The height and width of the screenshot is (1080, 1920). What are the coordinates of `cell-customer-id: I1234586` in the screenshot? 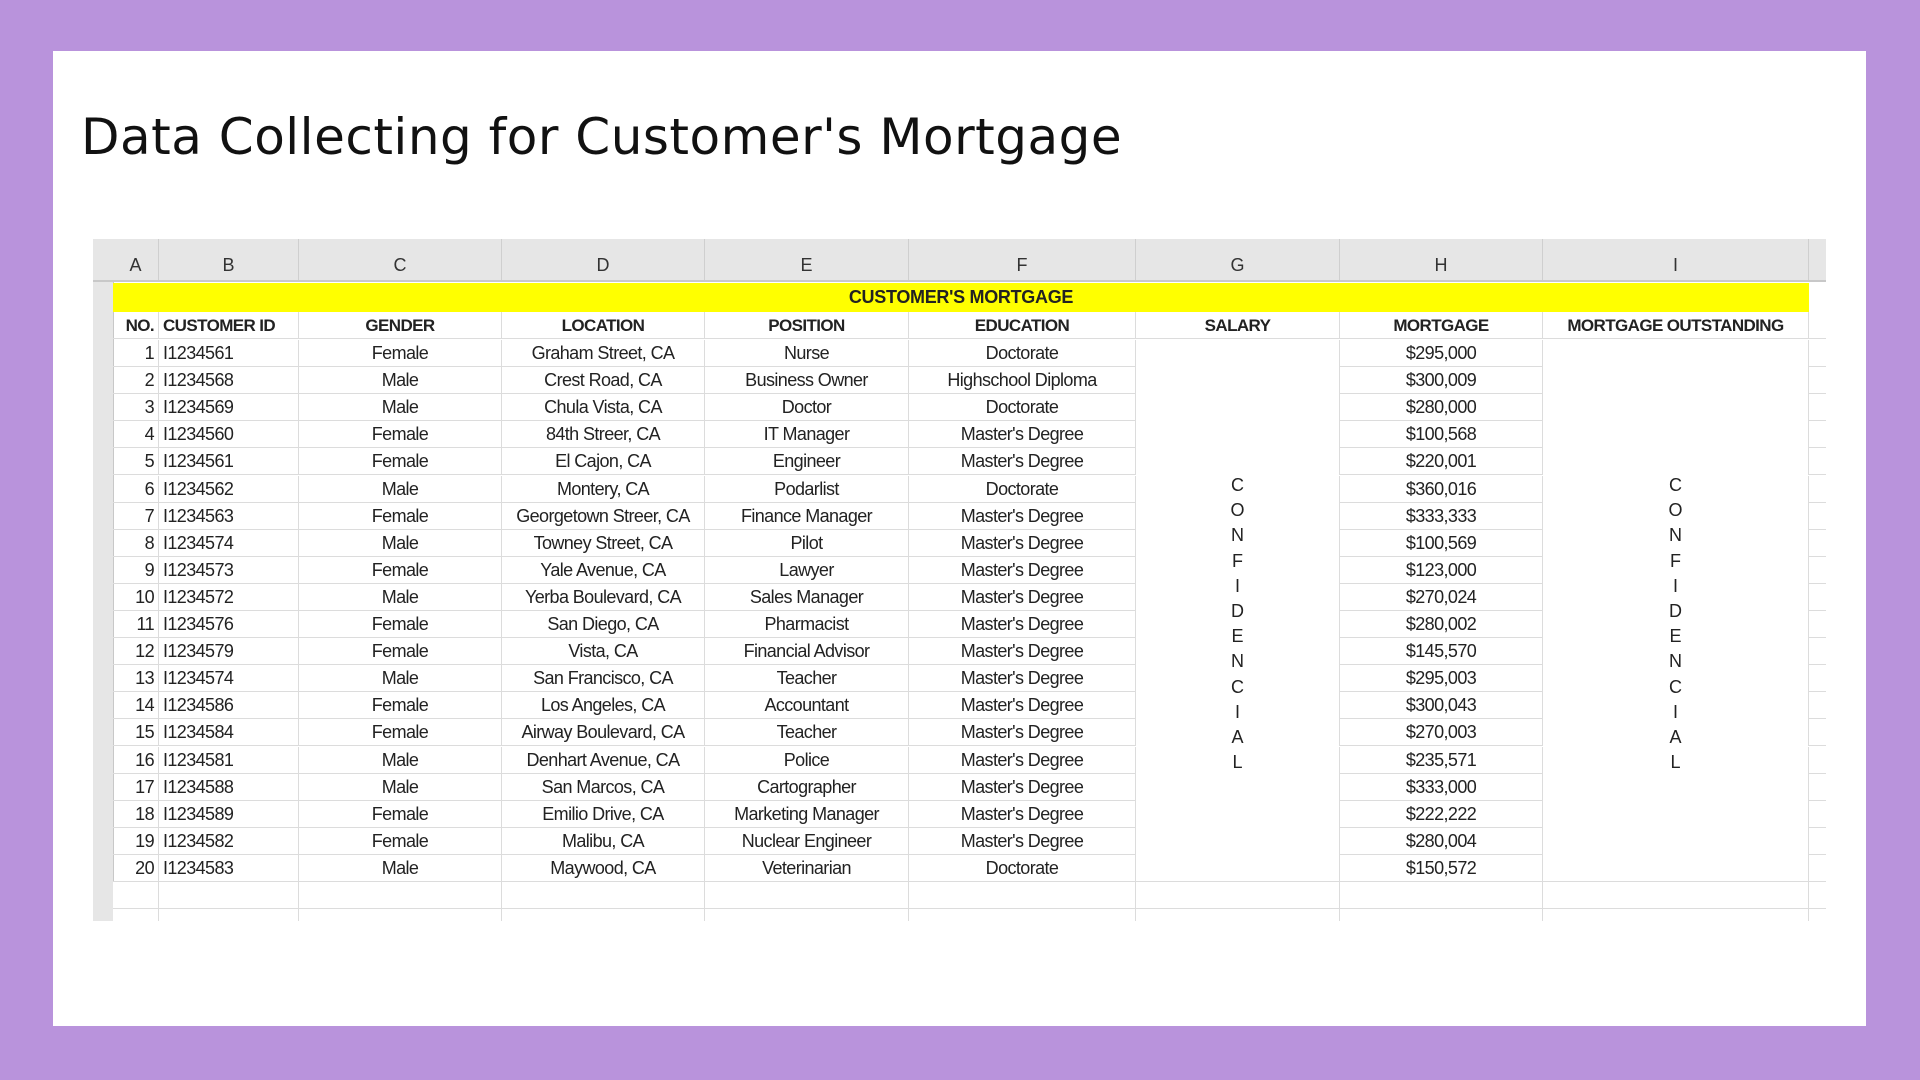 It's located at (229, 706).